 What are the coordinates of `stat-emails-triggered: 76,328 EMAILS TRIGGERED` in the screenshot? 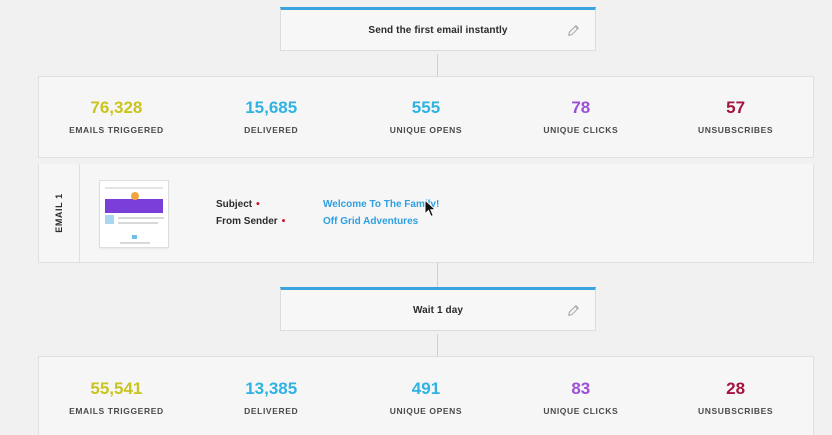 It's located at (116, 117).